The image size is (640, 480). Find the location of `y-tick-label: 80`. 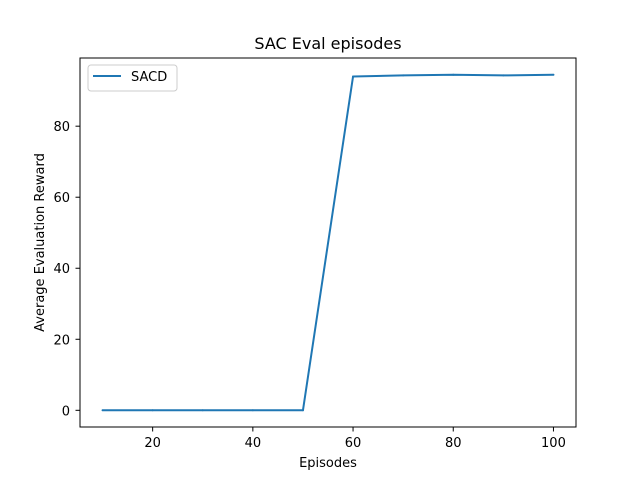

y-tick-label: 80 is located at coordinates (61, 127).